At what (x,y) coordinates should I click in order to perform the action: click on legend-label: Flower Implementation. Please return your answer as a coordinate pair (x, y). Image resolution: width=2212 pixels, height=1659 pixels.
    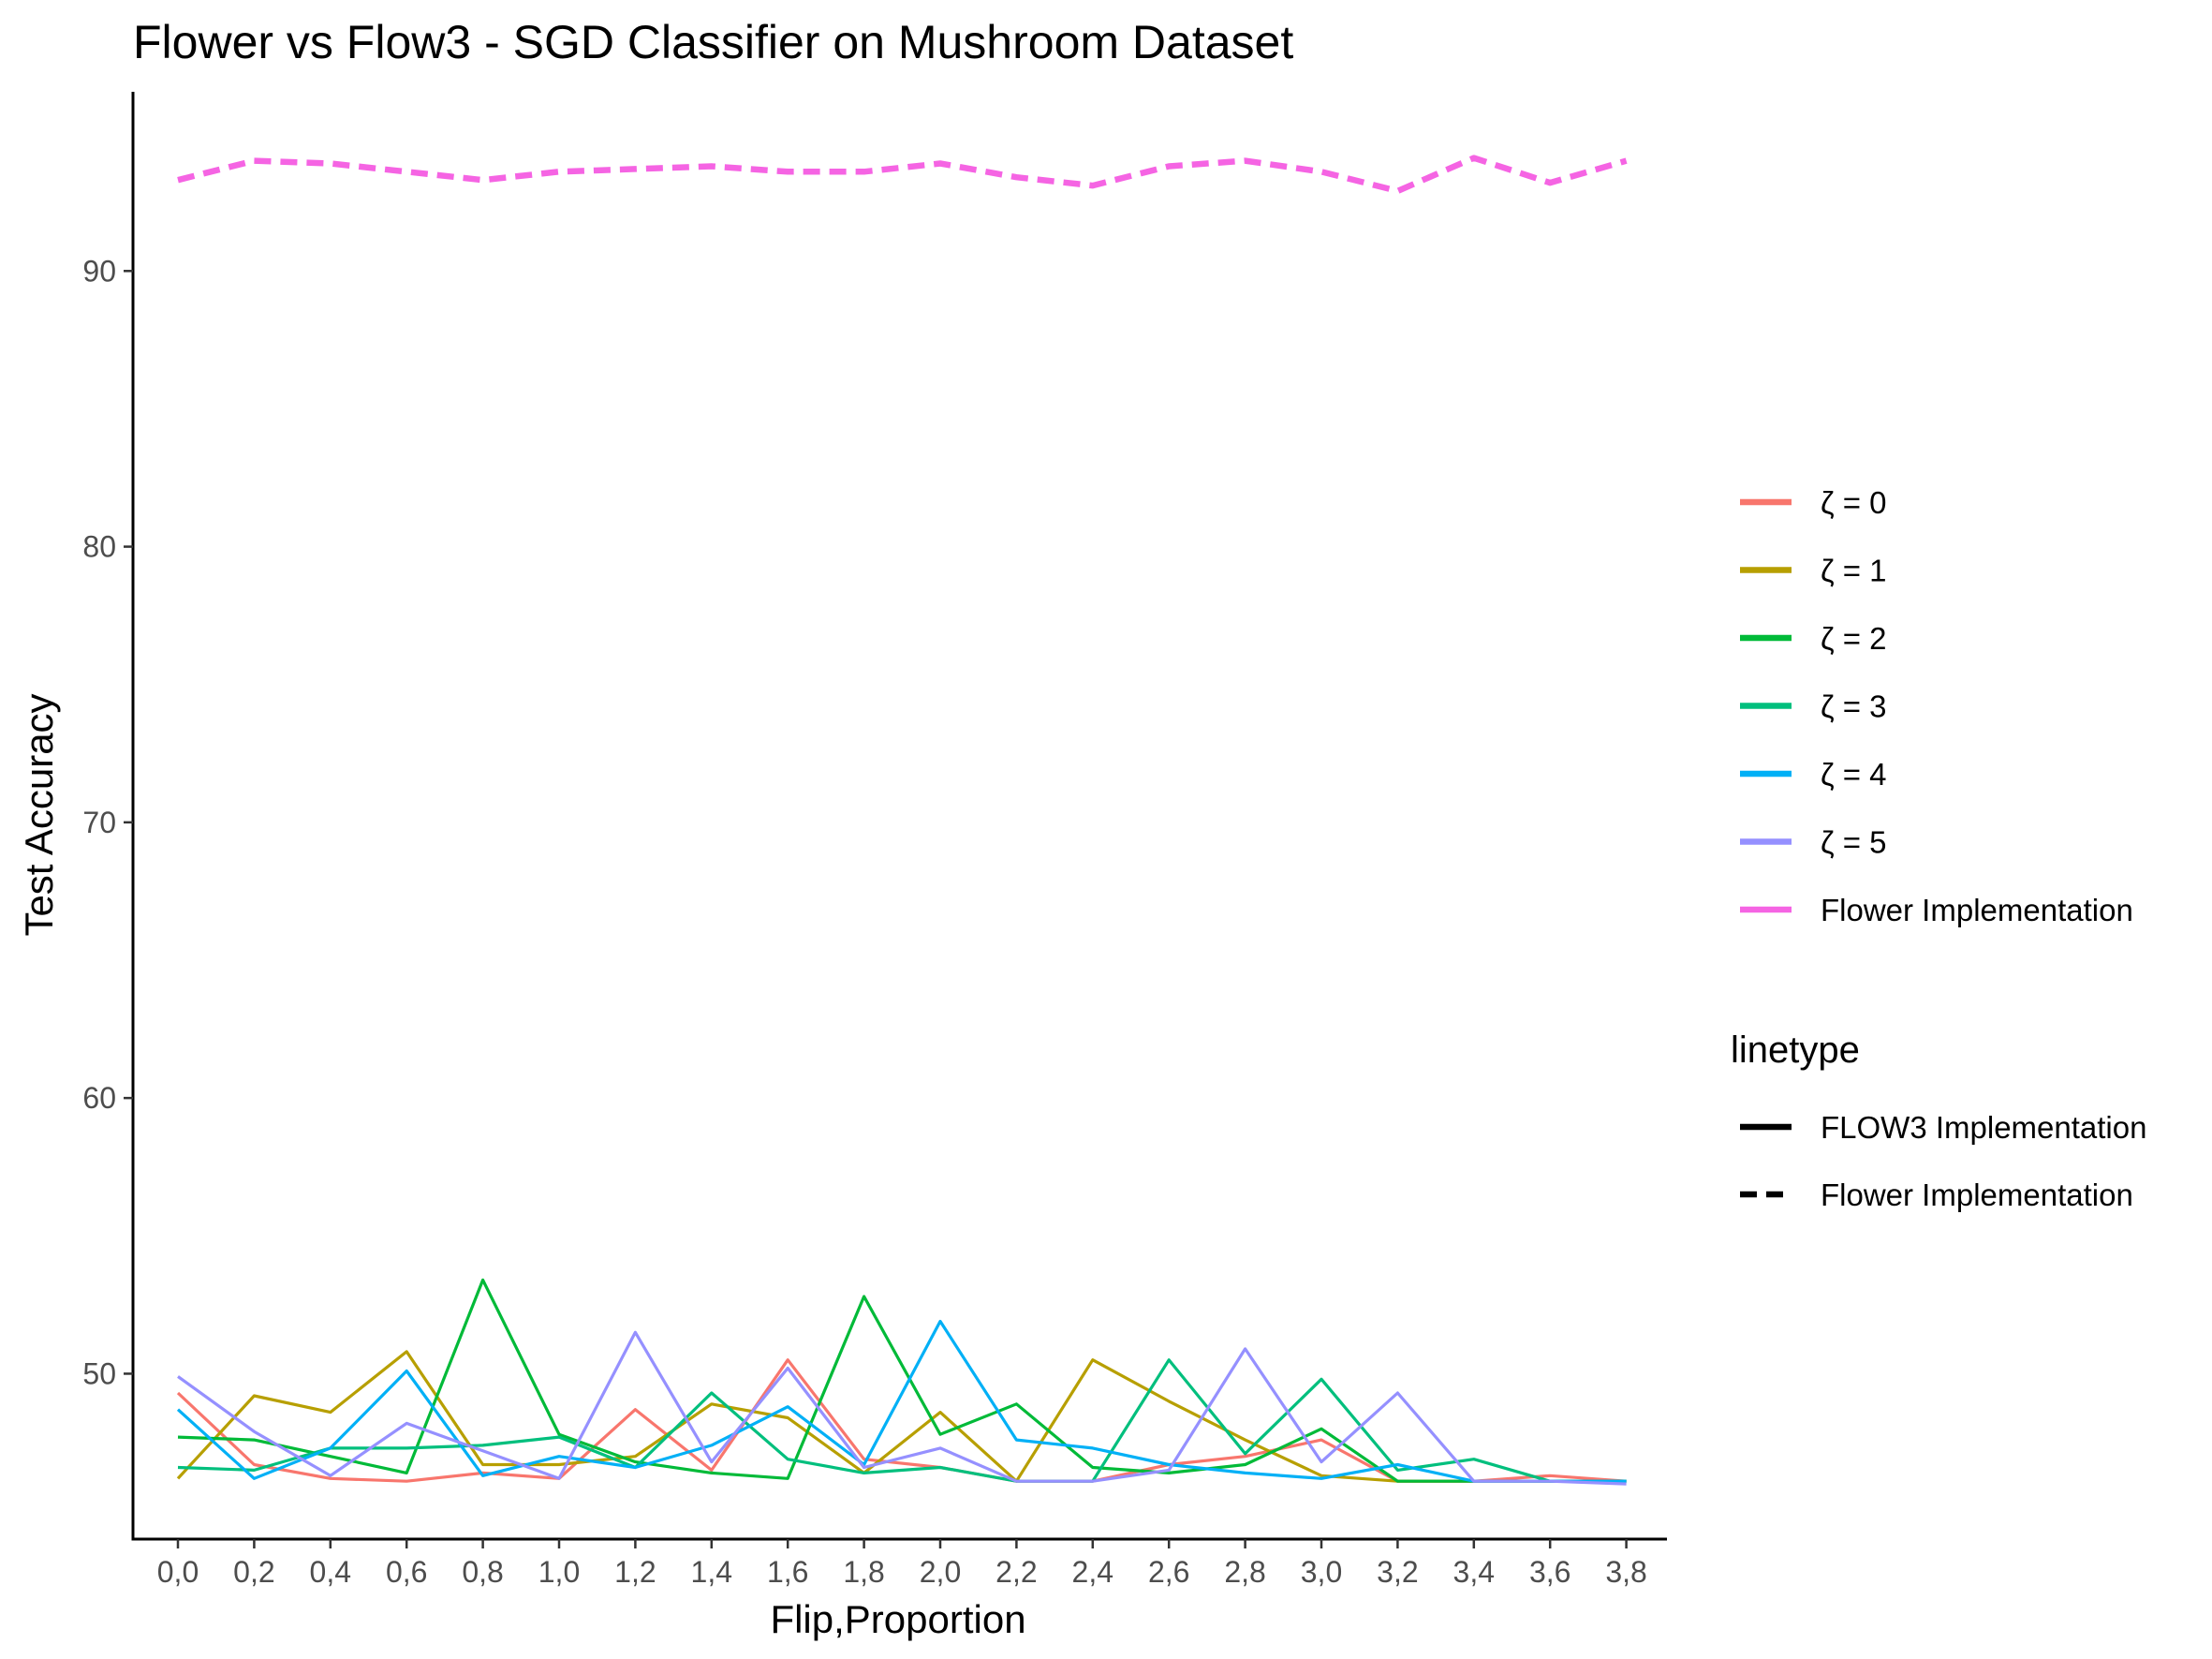
    Looking at the image, I should click on (1977, 910).